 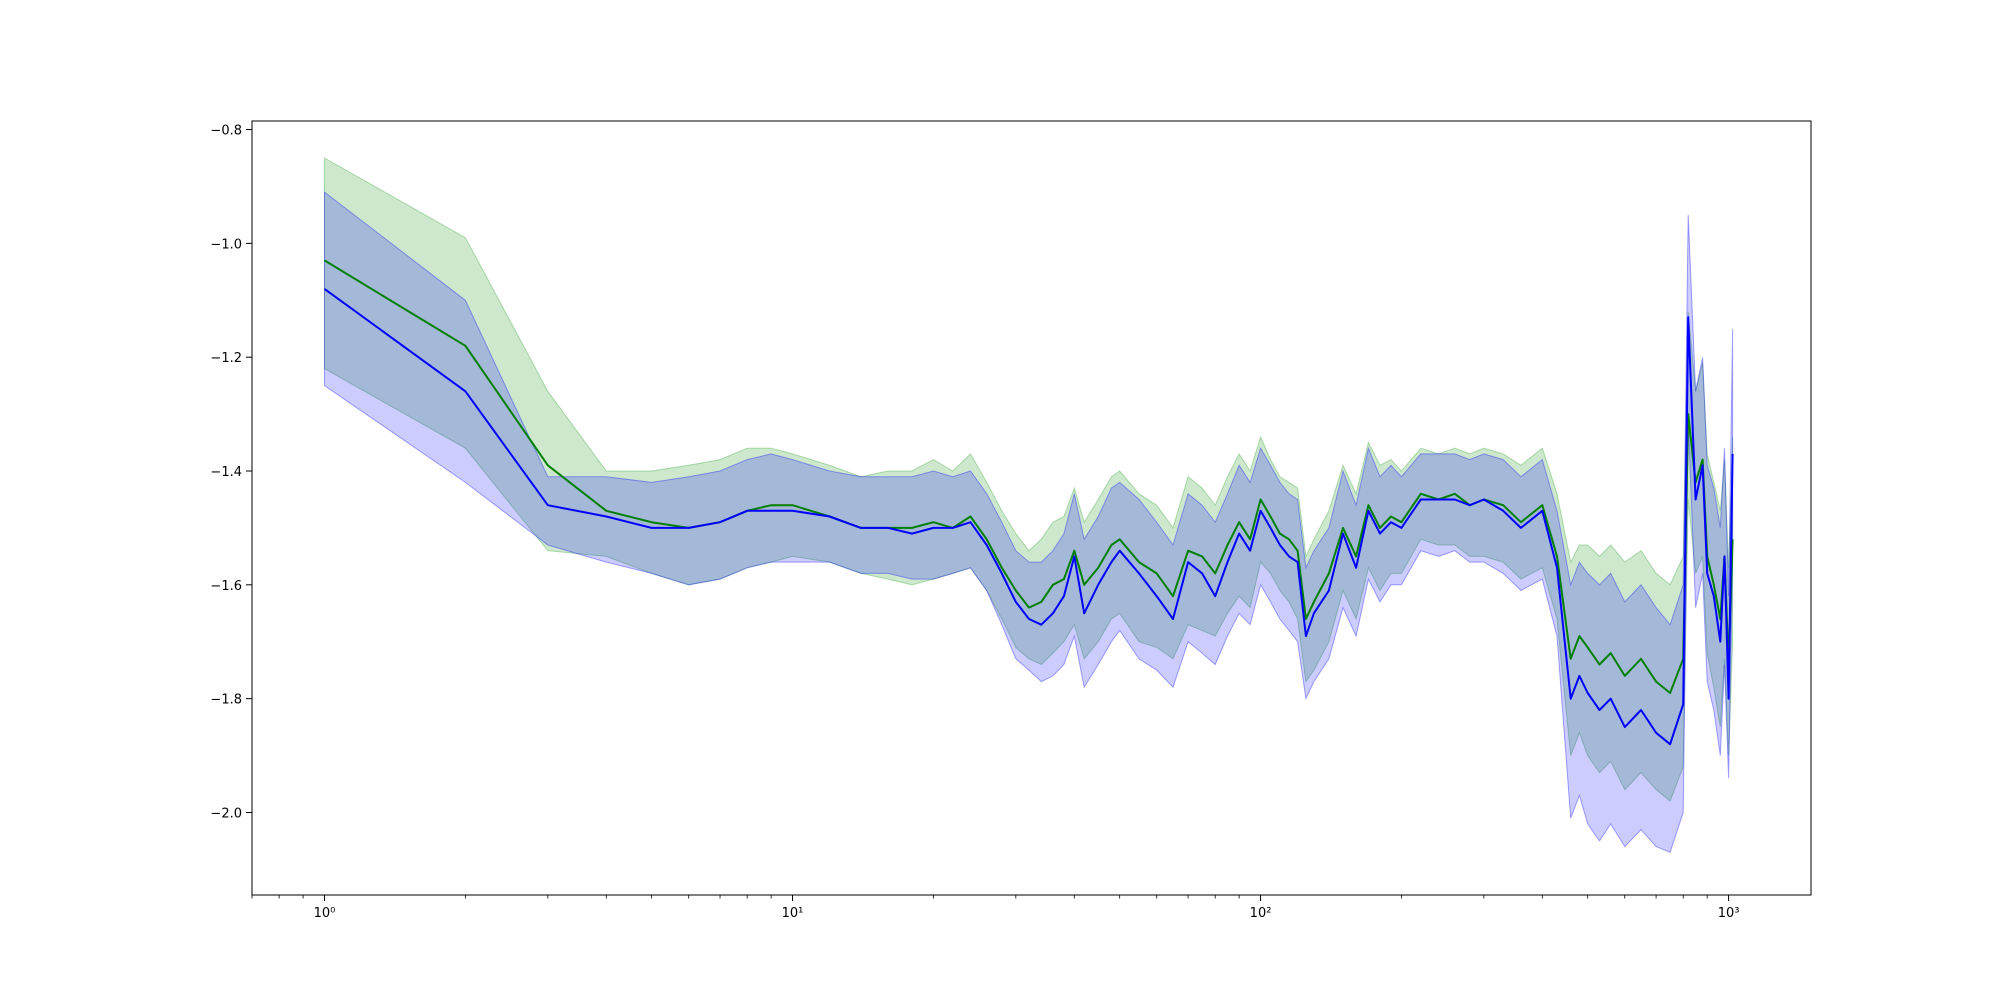 I want to click on y-axis: −0.8 −1.0 −1.2 −1.4 −1.6 −1.8 −2.0, so click(x=231, y=472).